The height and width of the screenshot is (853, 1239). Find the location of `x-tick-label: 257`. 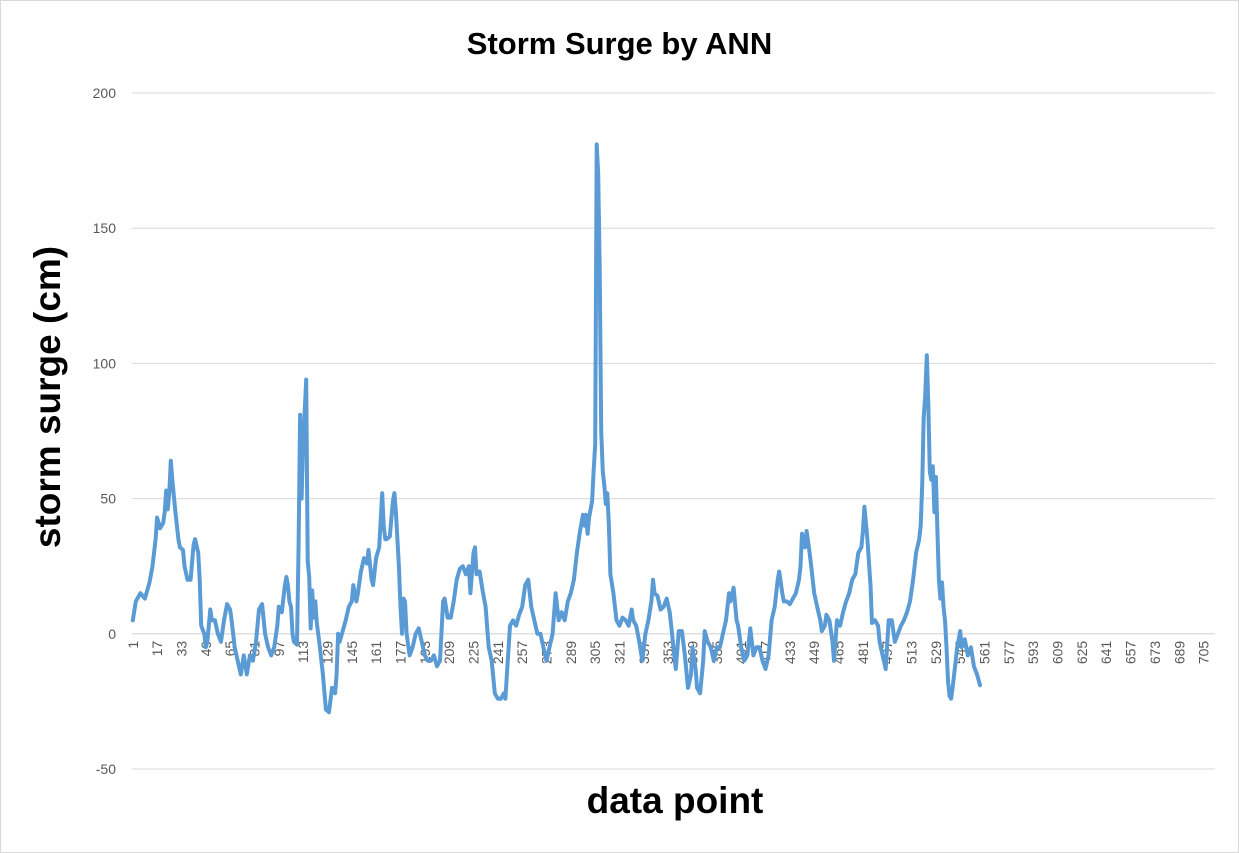

x-tick-label: 257 is located at coordinates (522, 653).